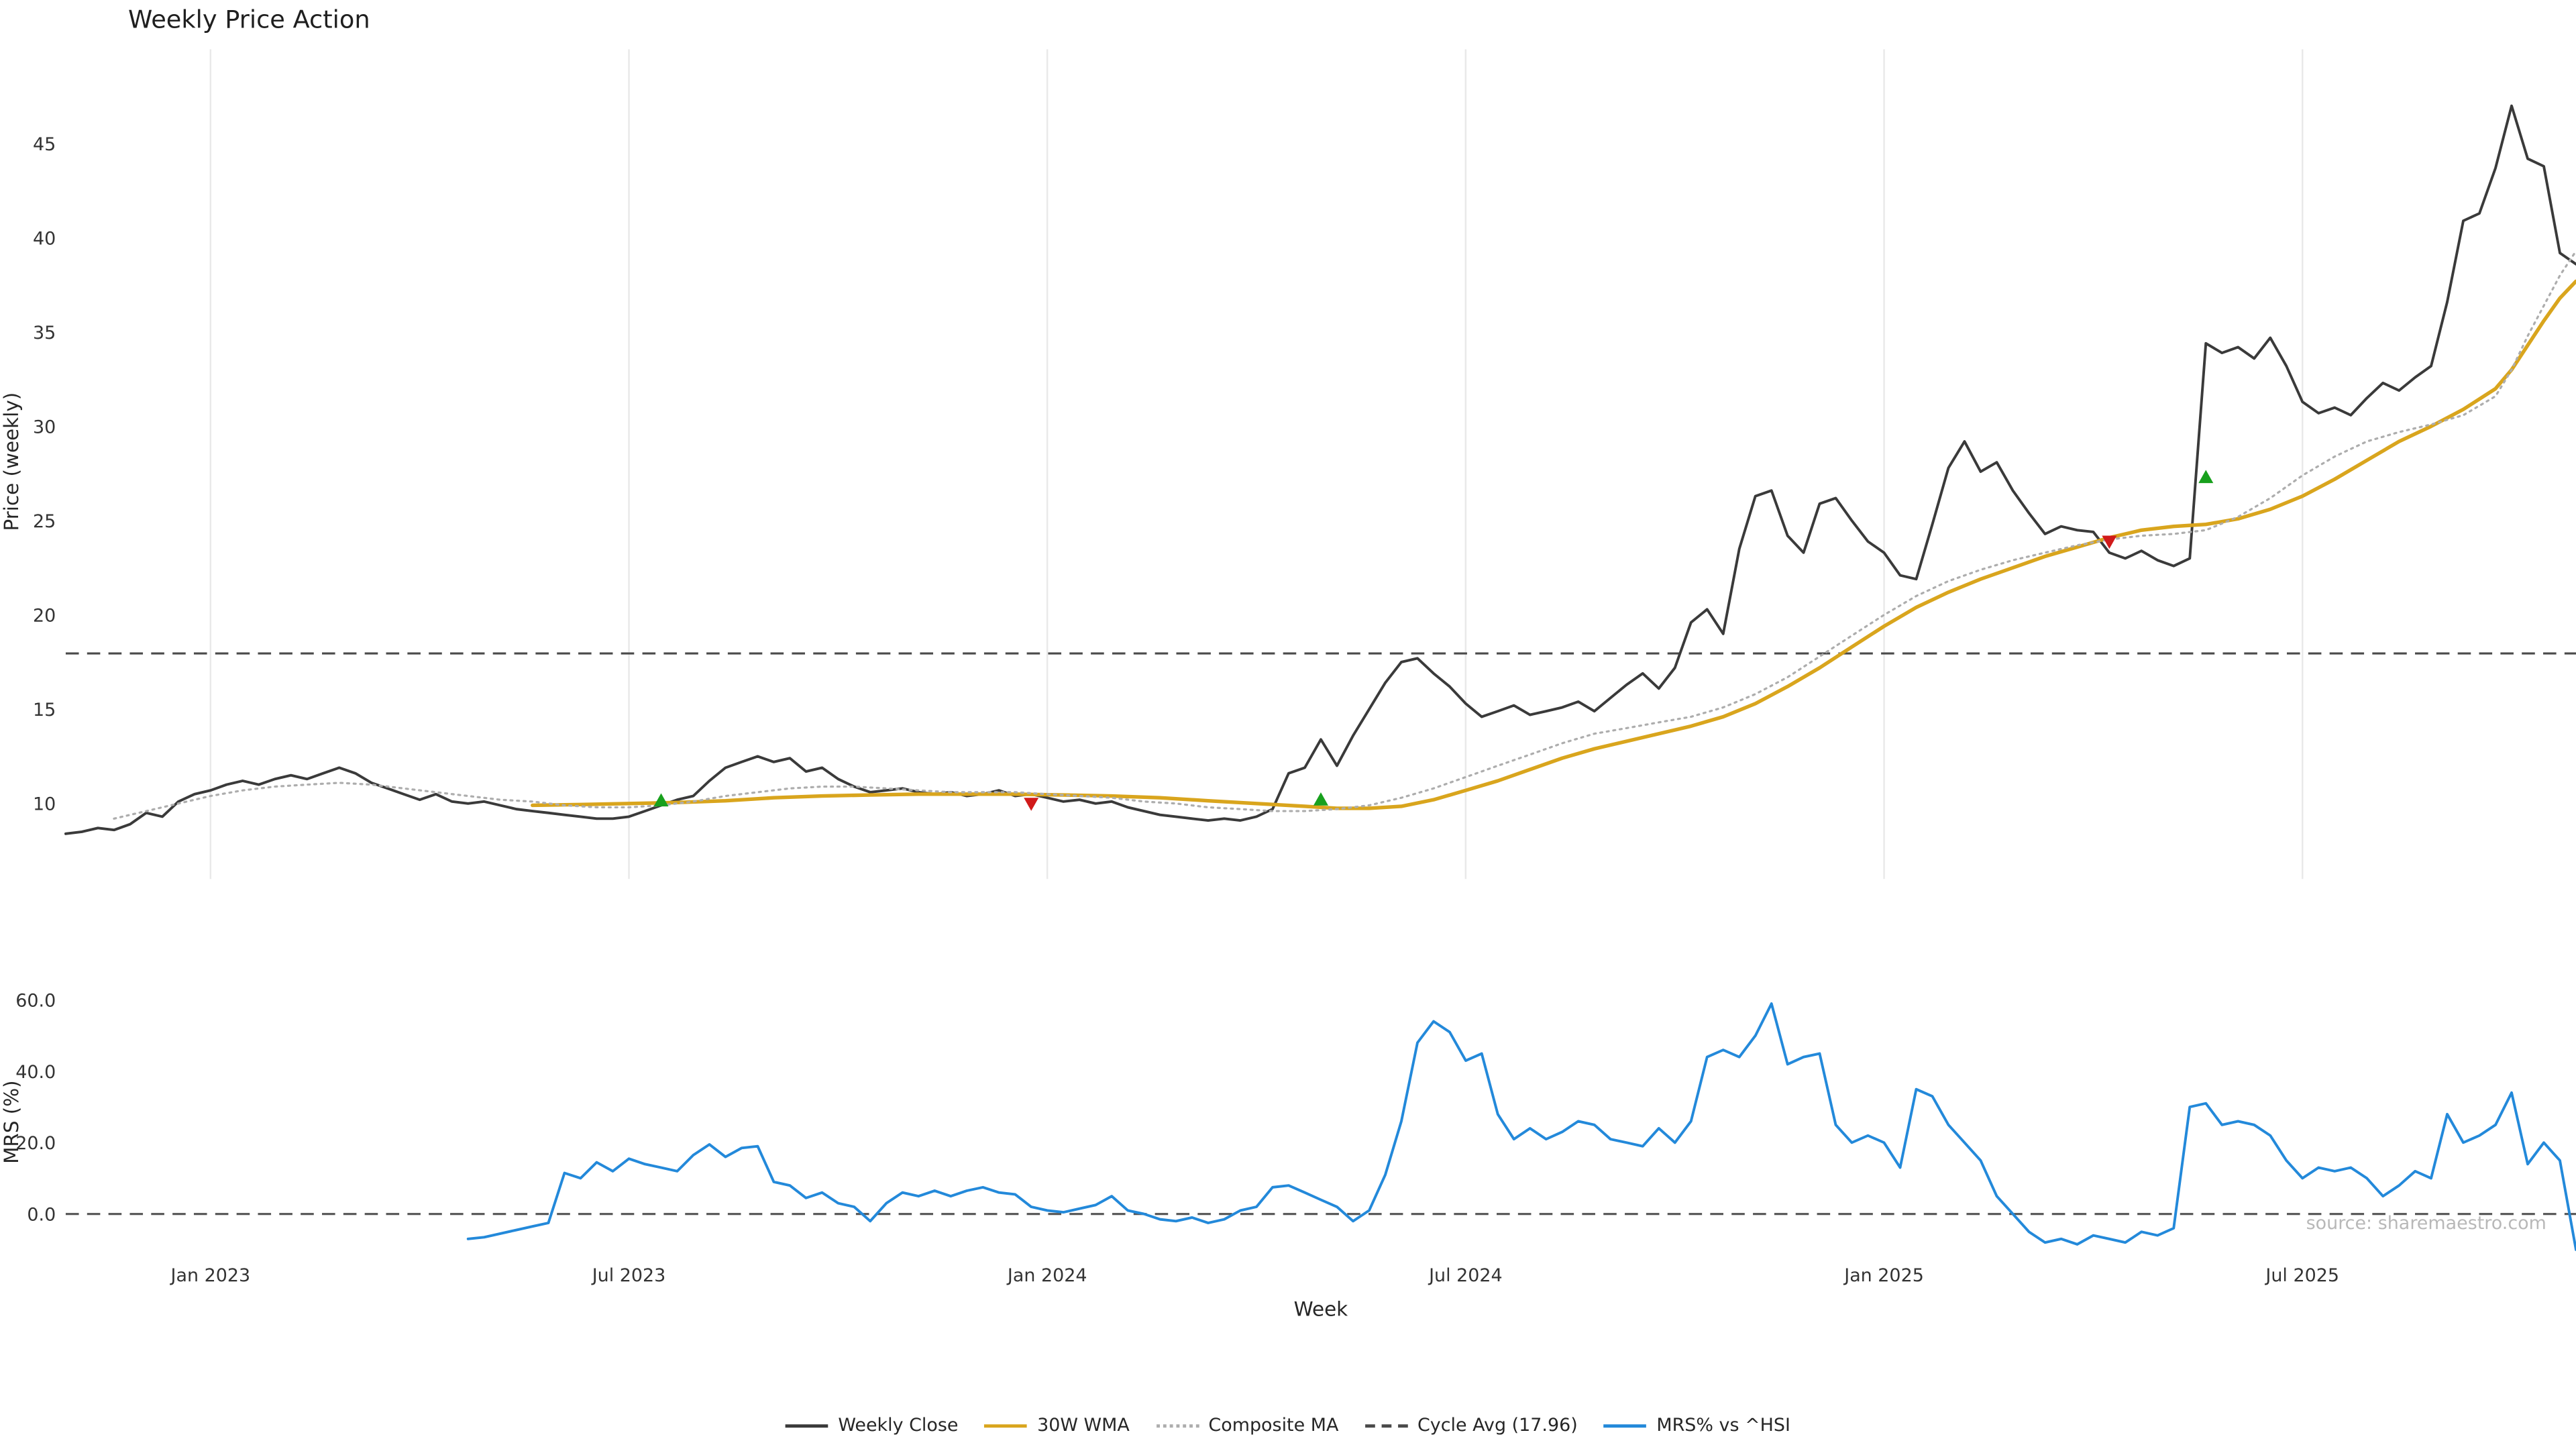 Image resolution: width=2576 pixels, height=1449 pixels. I want to click on legend-label: Composite MA, so click(1273, 1425).